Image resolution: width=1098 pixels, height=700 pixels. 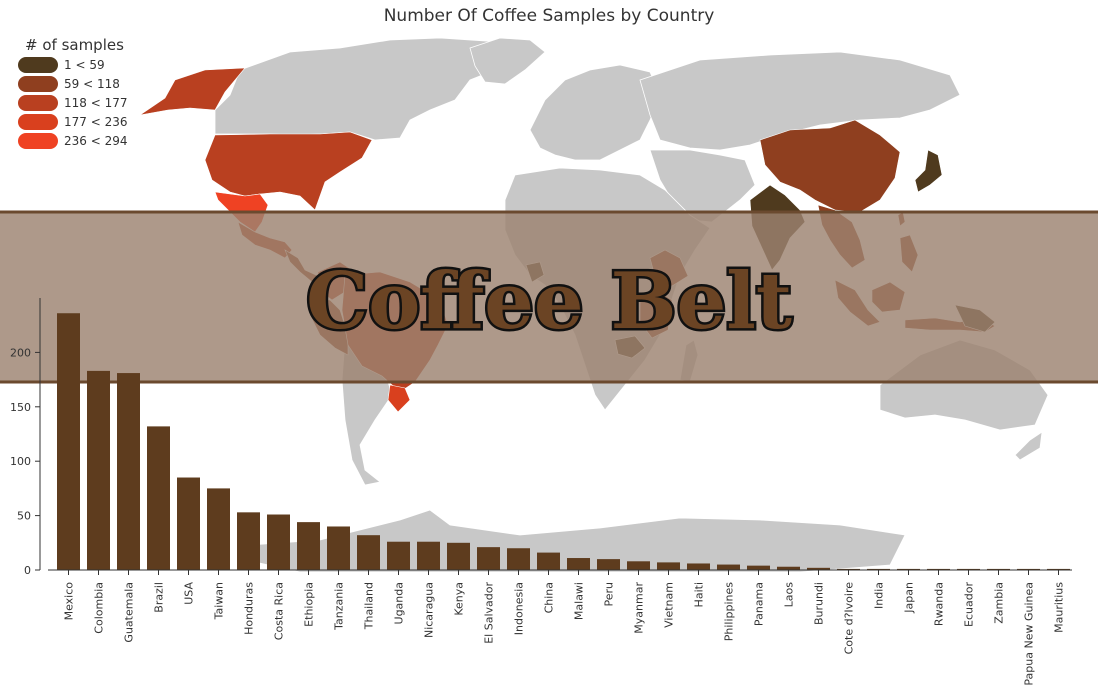 I want to click on x-tick-label: Papua New Guinea, so click(x=1029, y=634).